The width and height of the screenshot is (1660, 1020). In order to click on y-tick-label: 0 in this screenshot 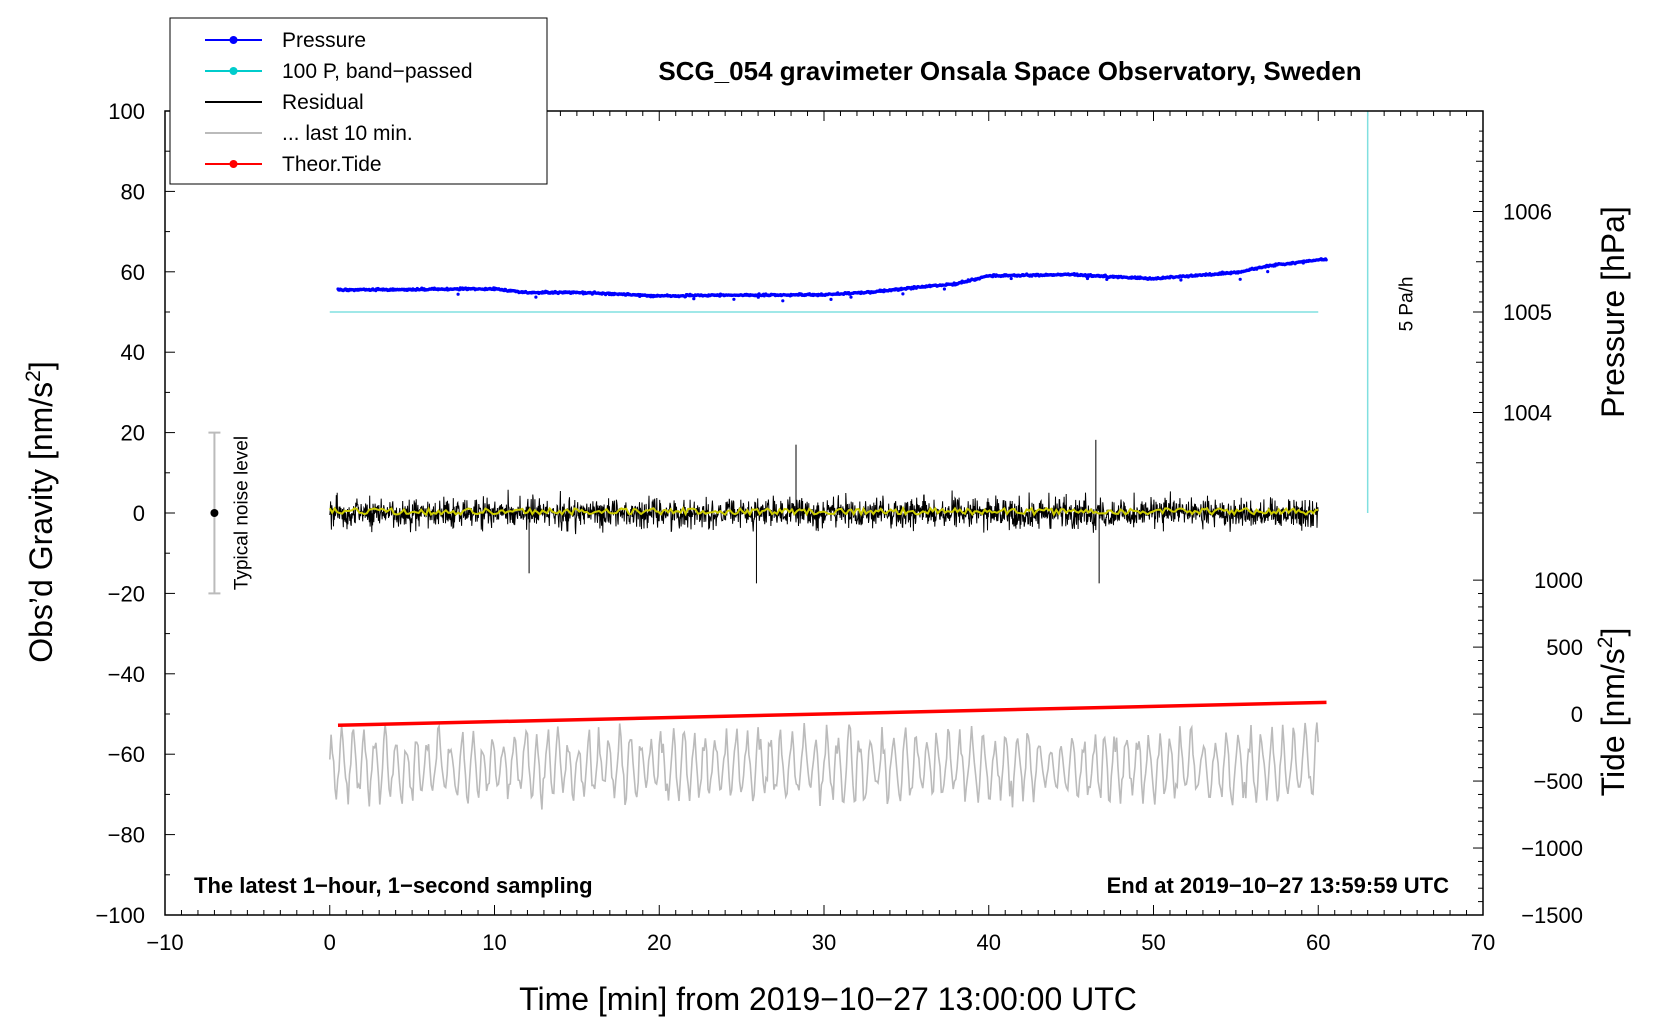, I will do `click(139, 513)`.